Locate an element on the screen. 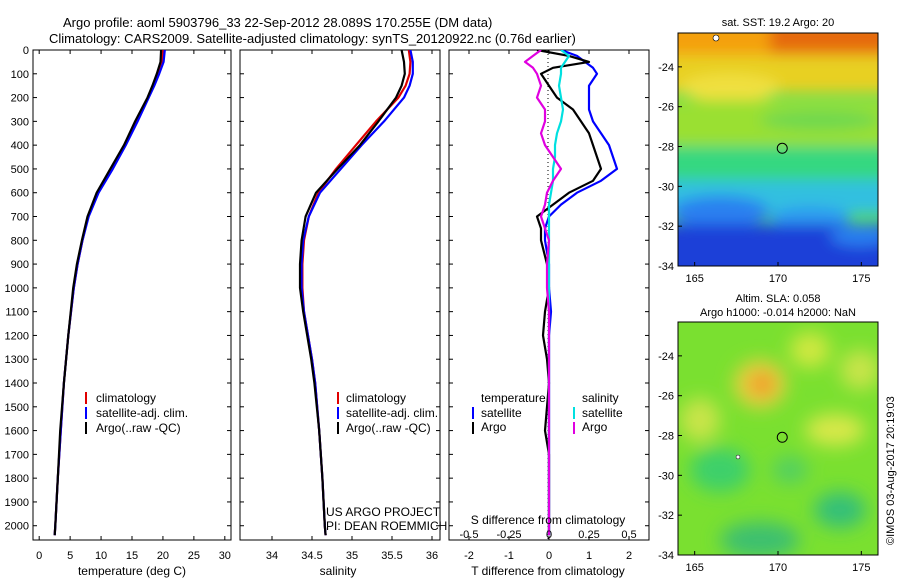 Image resolution: width=900 pixels, height=580 pixels. x-tick-label: 15 is located at coordinates (132, 556).